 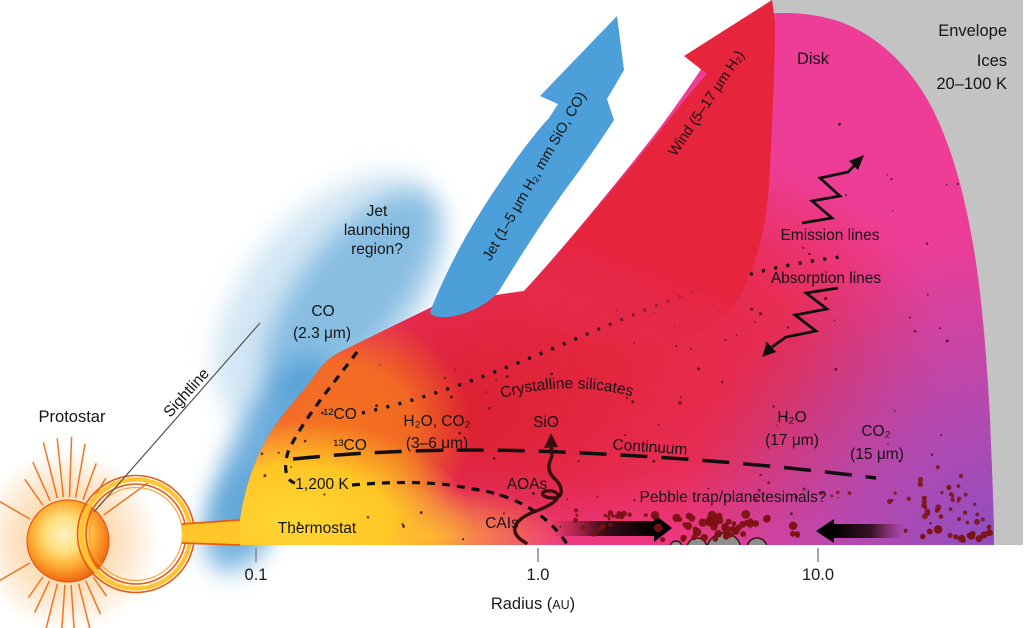 I want to click on co-overtone-label: CO (2.3 μm), so click(x=322, y=322).